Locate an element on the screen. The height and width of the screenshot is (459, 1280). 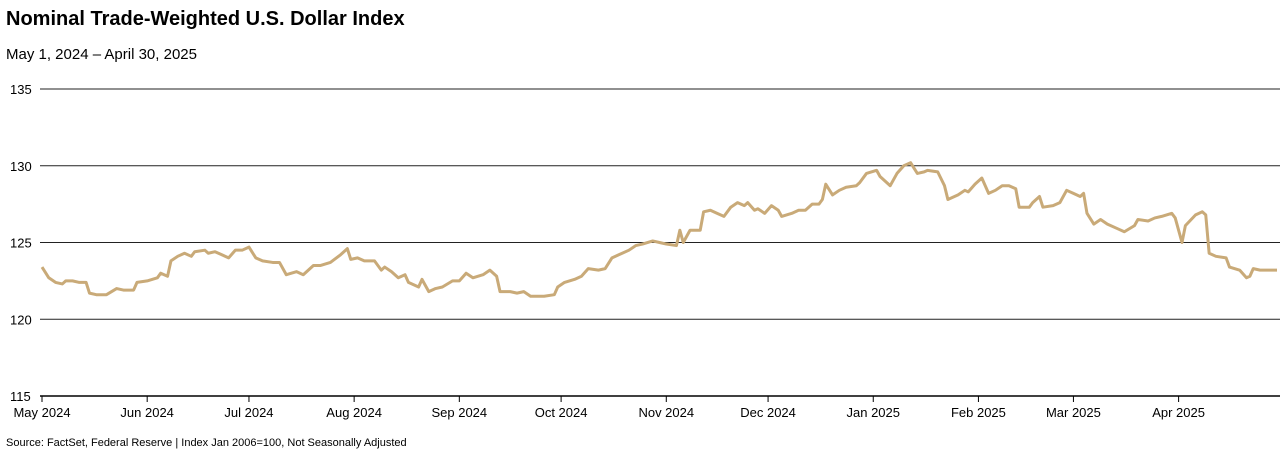
x-tick-label: Apr 2025 is located at coordinates (1178, 412).